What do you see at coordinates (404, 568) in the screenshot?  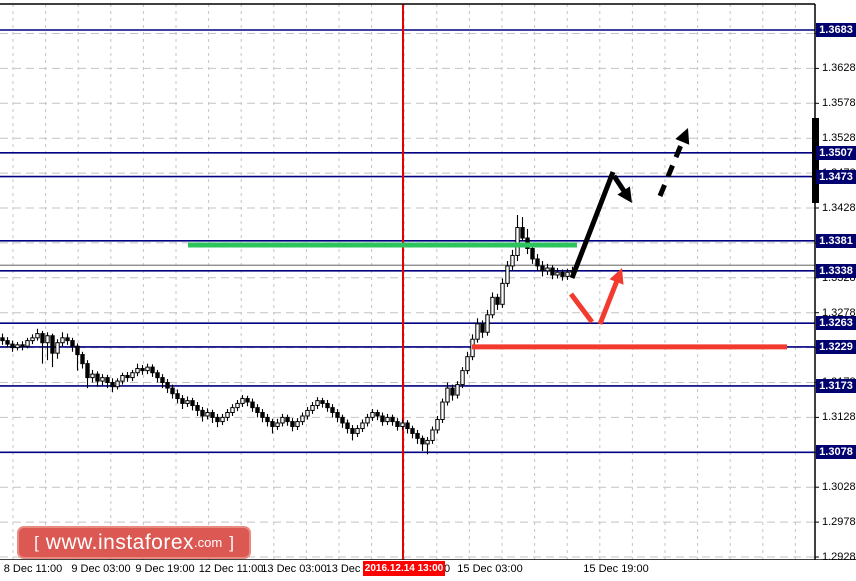 I see `event-date-label: 2016.12.14 13:00` at bounding box center [404, 568].